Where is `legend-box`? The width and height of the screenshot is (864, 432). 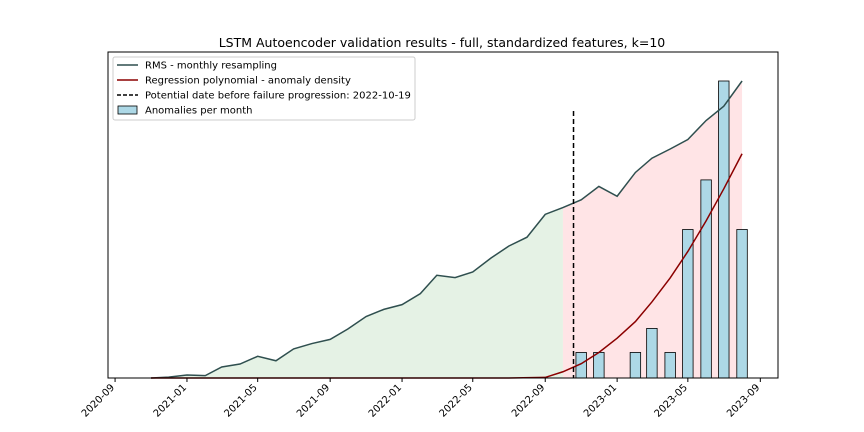
legend-box is located at coordinates (264, 88).